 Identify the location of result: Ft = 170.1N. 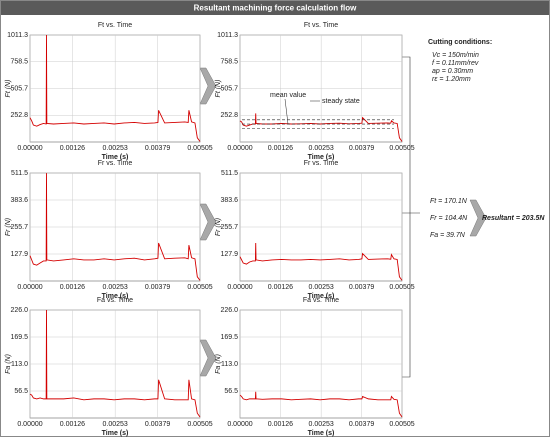
(449, 201).